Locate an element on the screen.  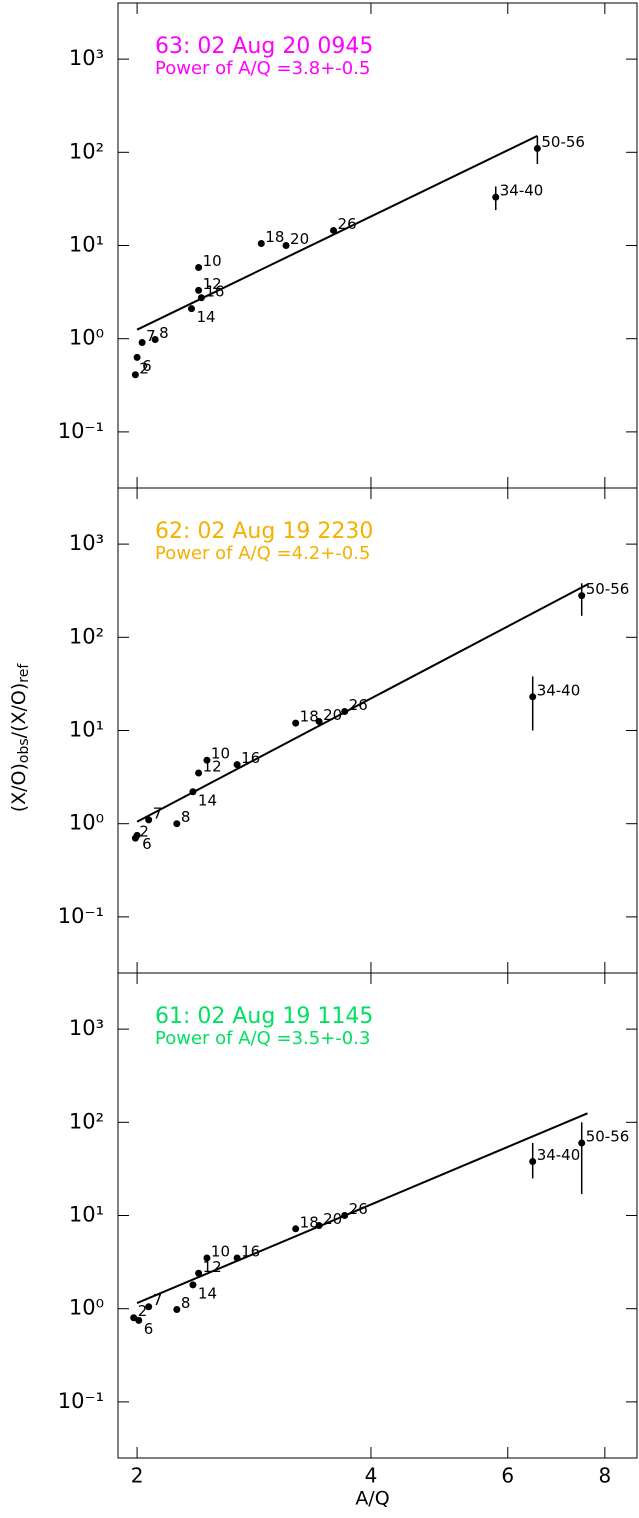
point-label: 20 is located at coordinates (332, 715).